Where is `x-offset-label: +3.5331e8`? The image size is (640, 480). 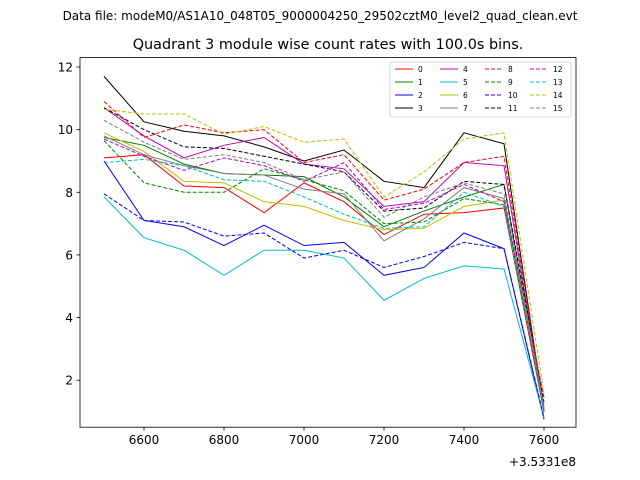 x-offset-label: +3.5331e8 is located at coordinates (542, 462).